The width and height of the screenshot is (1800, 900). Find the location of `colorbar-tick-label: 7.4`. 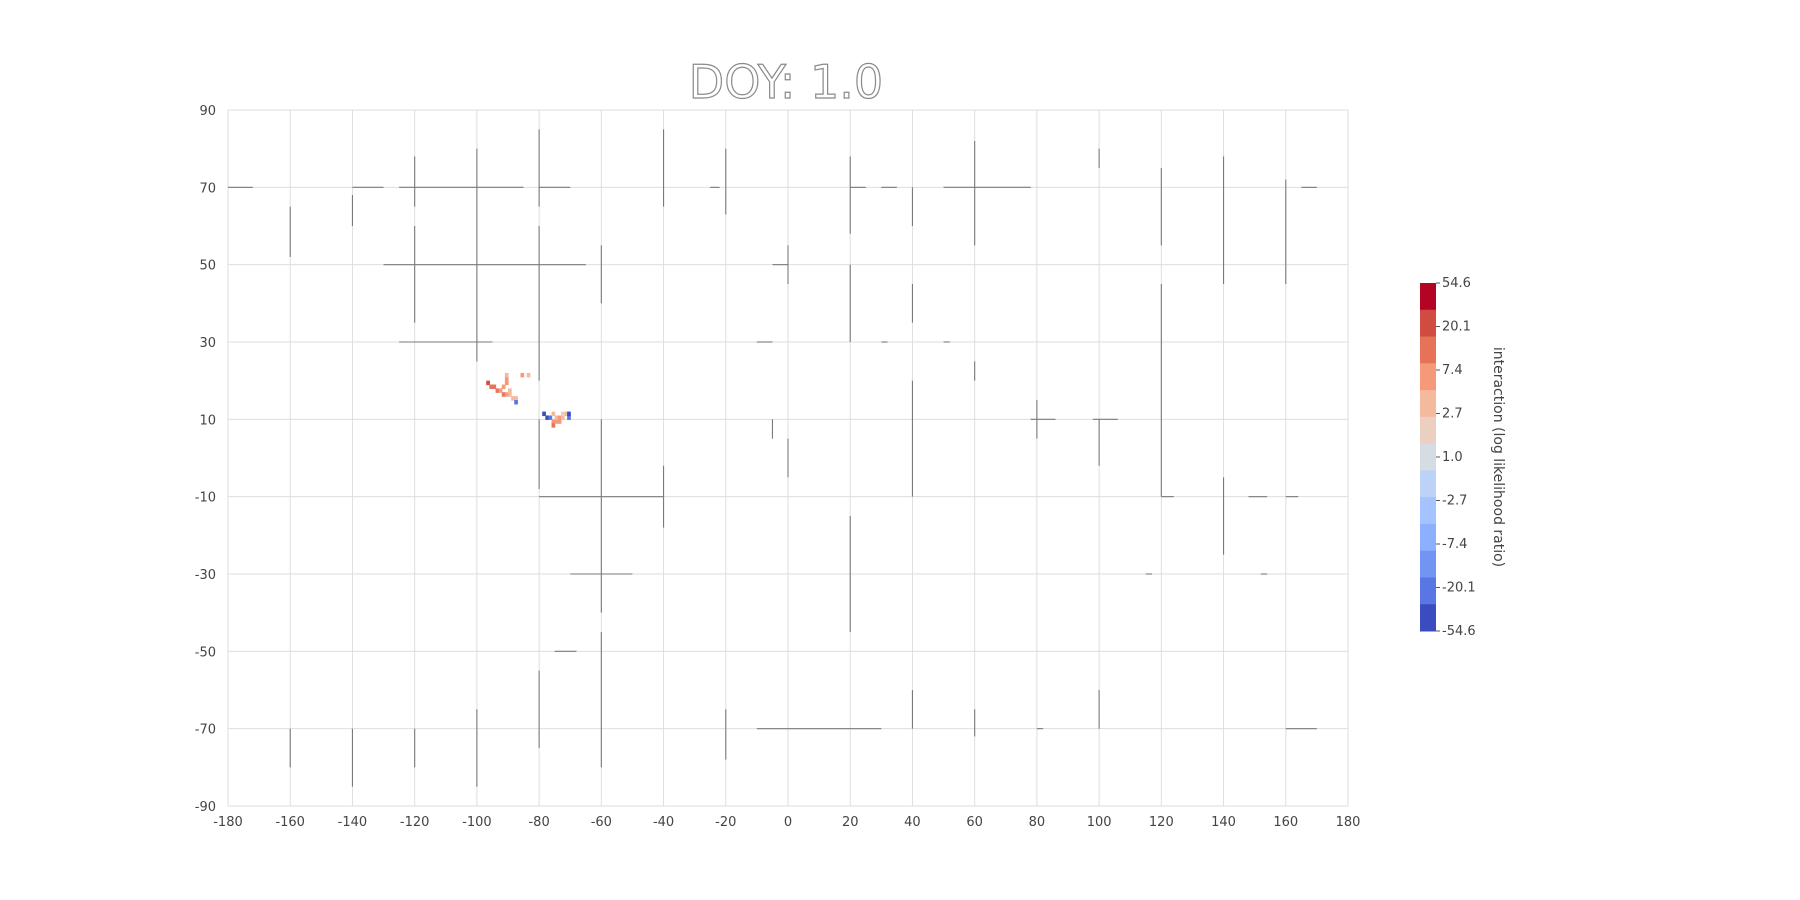

colorbar-tick-label: 7.4 is located at coordinates (1452, 370).